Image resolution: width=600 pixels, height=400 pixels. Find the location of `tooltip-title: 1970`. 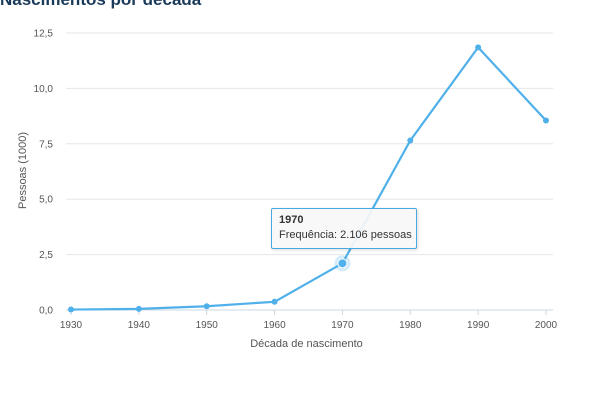

tooltip-title: 1970 is located at coordinates (291, 220).